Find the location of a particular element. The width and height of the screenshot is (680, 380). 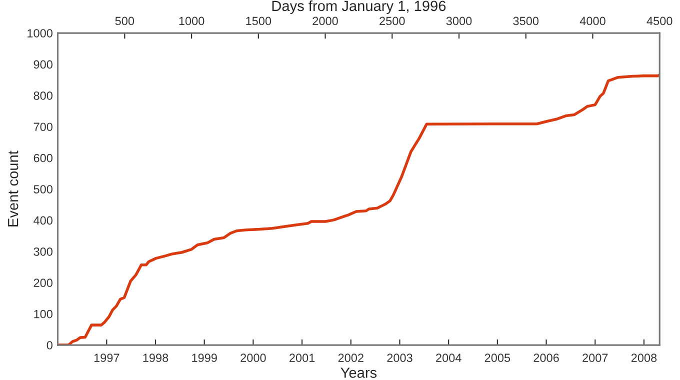

x2-tick-label: 4500 is located at coordinates (659, 21).